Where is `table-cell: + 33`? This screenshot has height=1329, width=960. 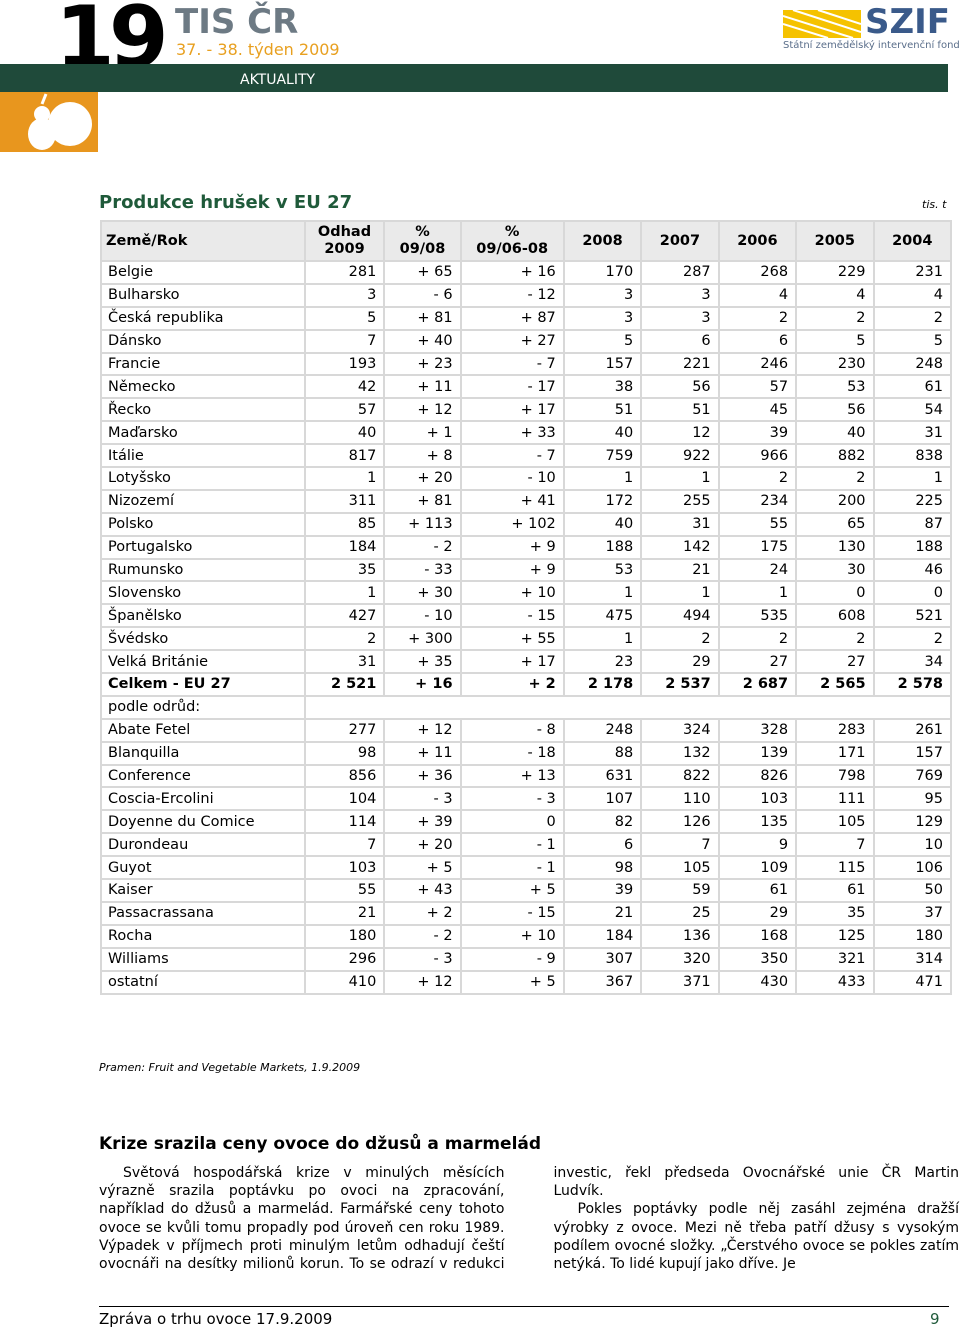
table-cell: + 33 is located at coordinates (512, 433).